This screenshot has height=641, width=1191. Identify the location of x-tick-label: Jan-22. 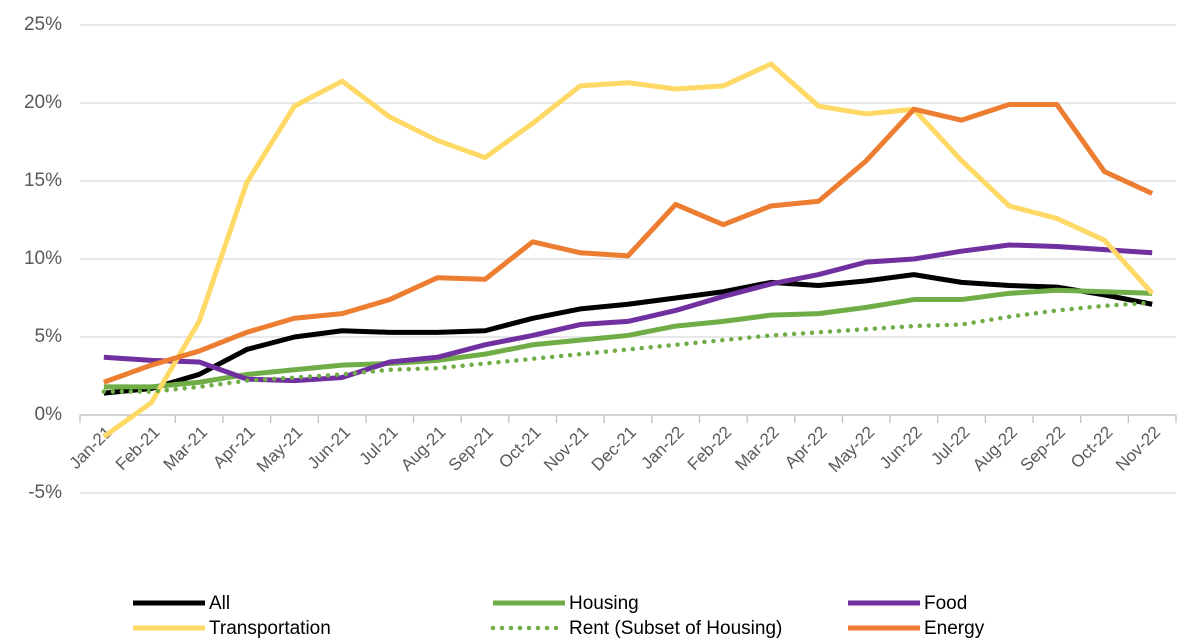
(662, 448).